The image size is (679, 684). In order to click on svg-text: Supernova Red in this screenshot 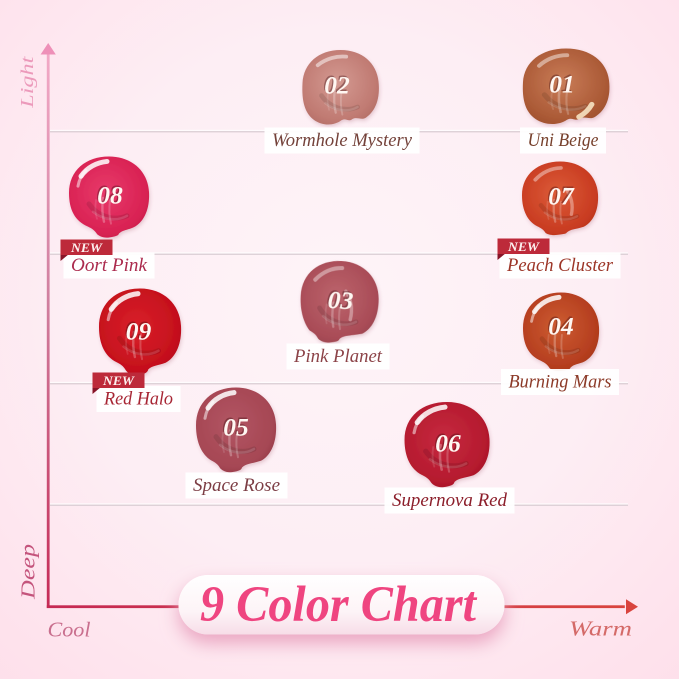, I will do `click(450, 501)`.